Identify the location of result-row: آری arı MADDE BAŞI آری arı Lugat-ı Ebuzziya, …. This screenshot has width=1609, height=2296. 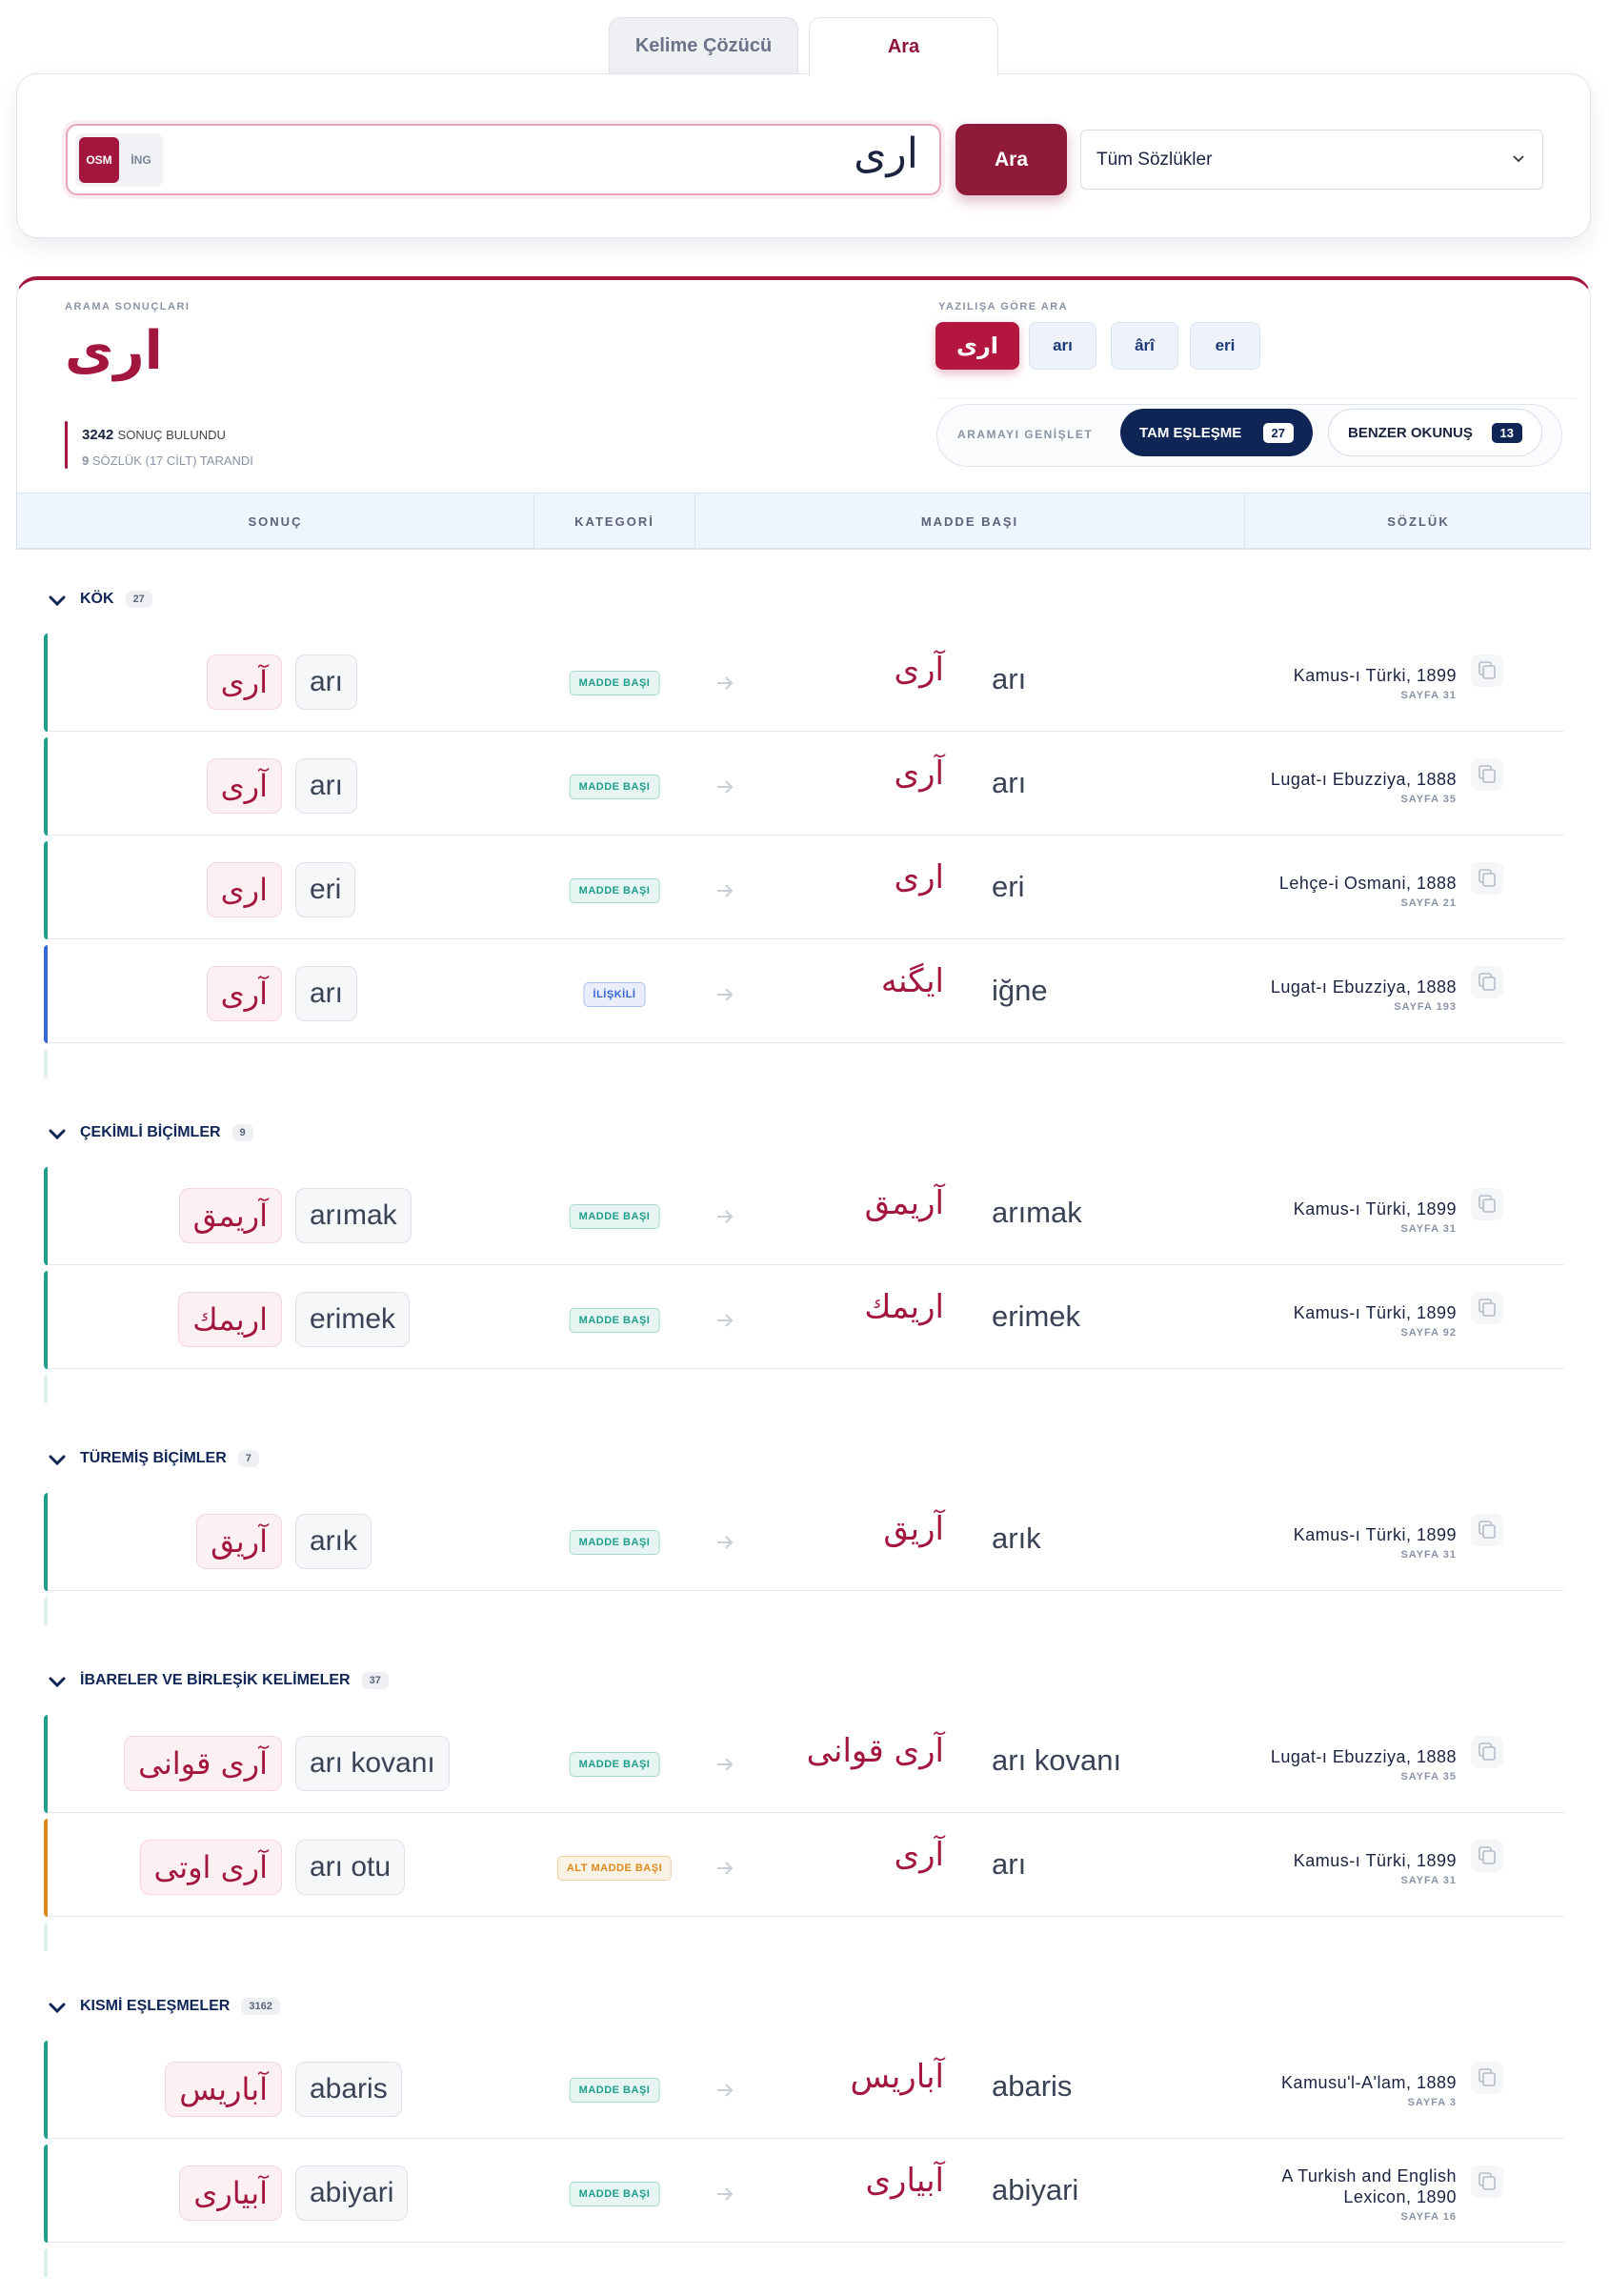
(804, 786).